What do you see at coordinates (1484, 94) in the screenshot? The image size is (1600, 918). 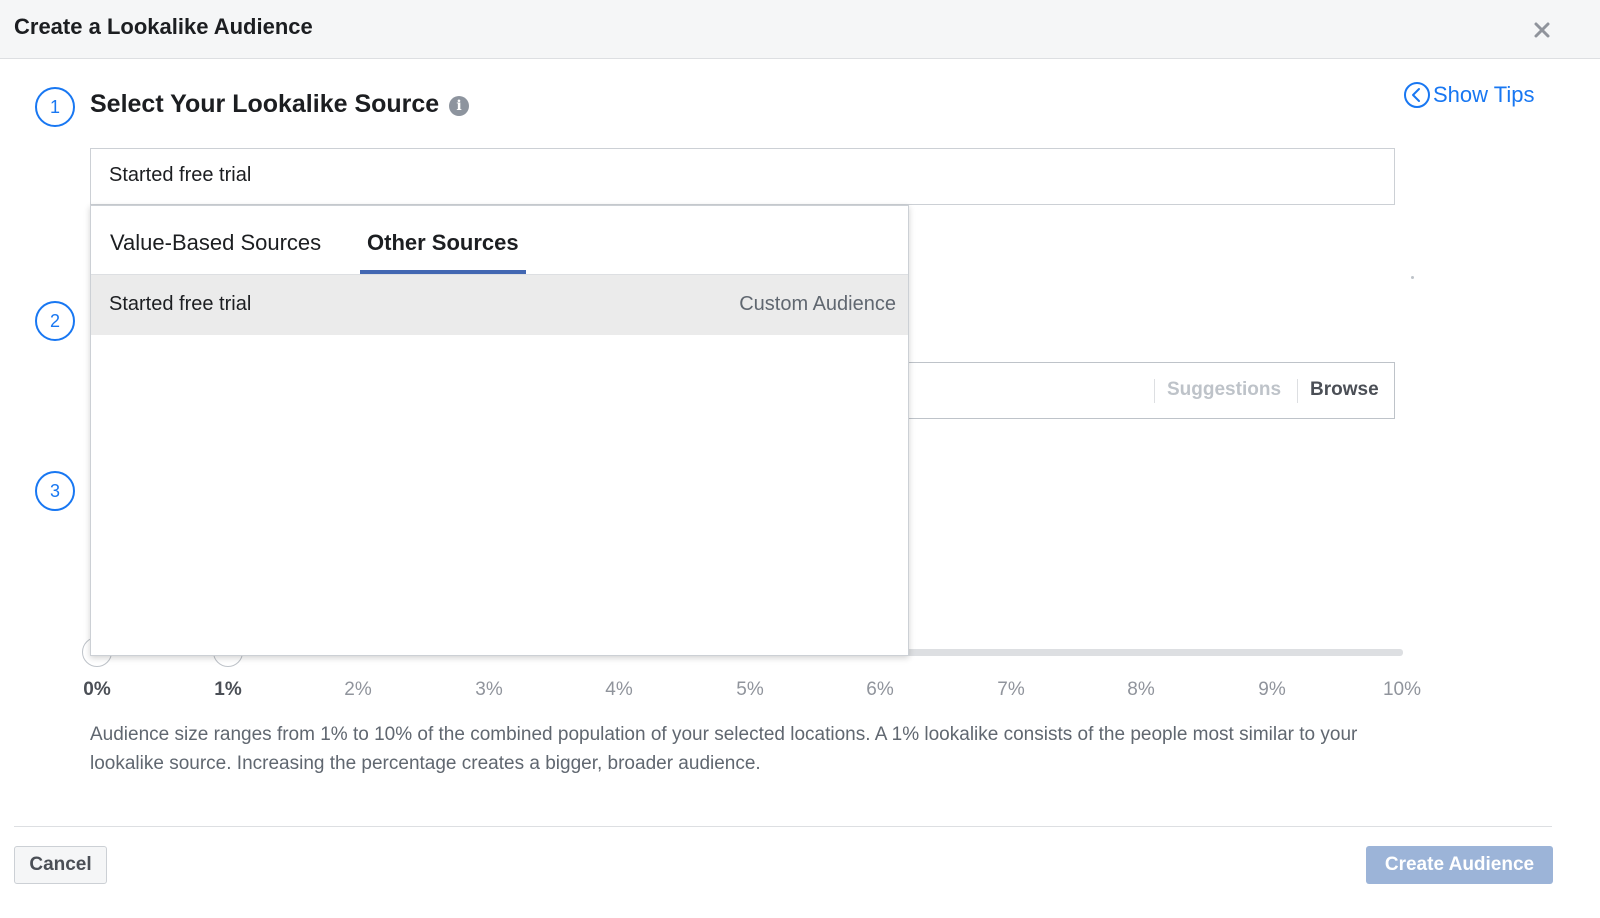 I see `show-tips-label: Show Tips` at bounding box center [1484, 94].